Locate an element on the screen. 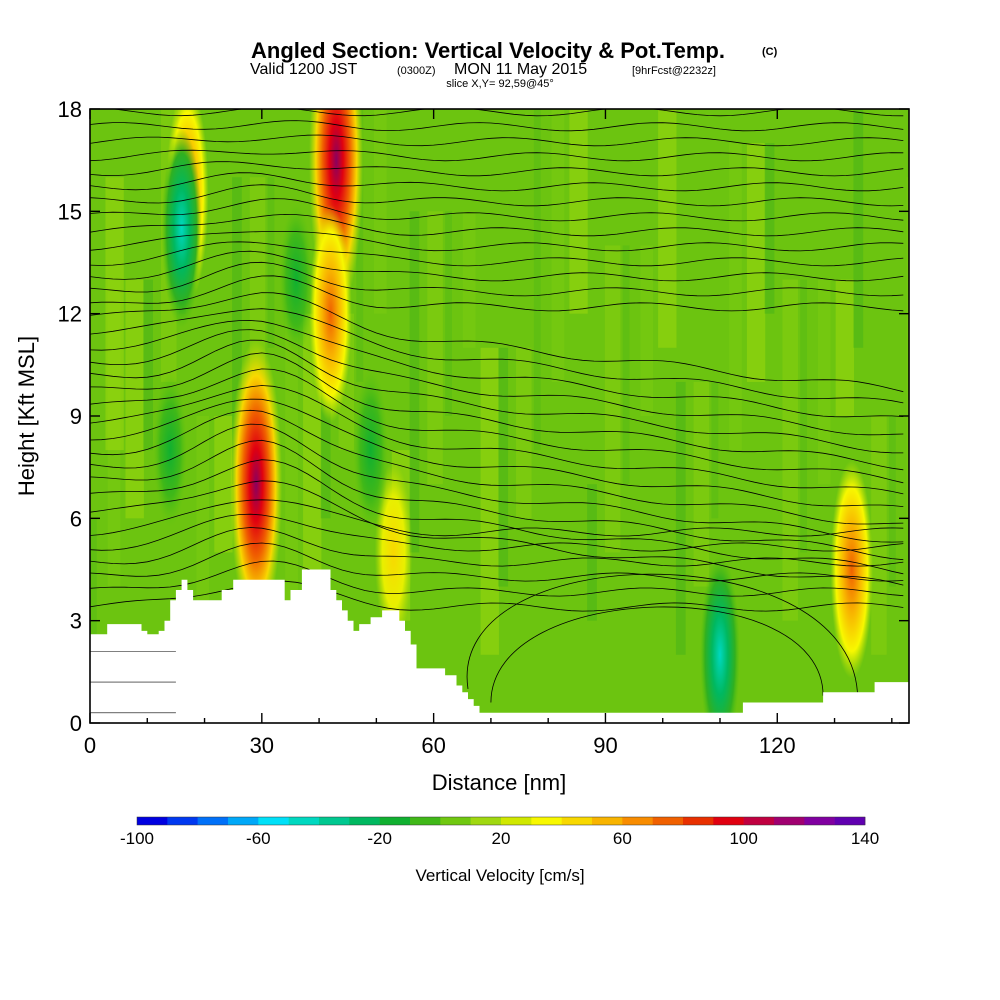 The image size is (1000, 1000). x-tick-label: 30 is located at coordinates (262, 745).